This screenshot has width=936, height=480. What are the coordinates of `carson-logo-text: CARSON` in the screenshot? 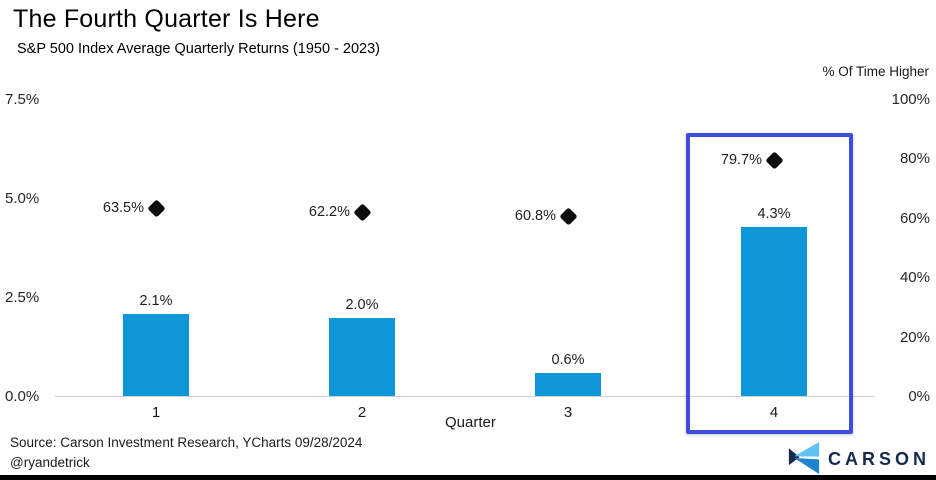 It's located at (878, 459).